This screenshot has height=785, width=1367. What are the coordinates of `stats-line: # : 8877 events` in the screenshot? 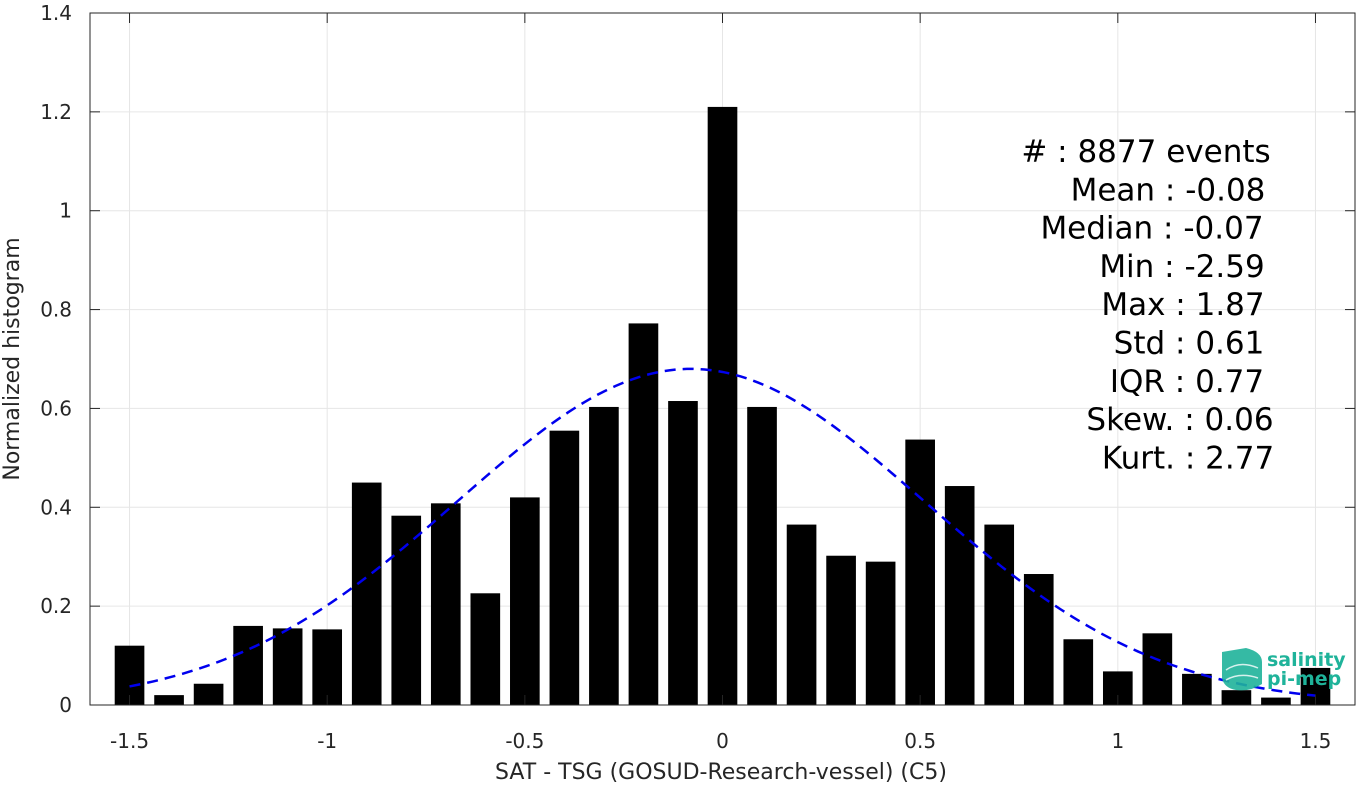 It's located at (1145, 152).